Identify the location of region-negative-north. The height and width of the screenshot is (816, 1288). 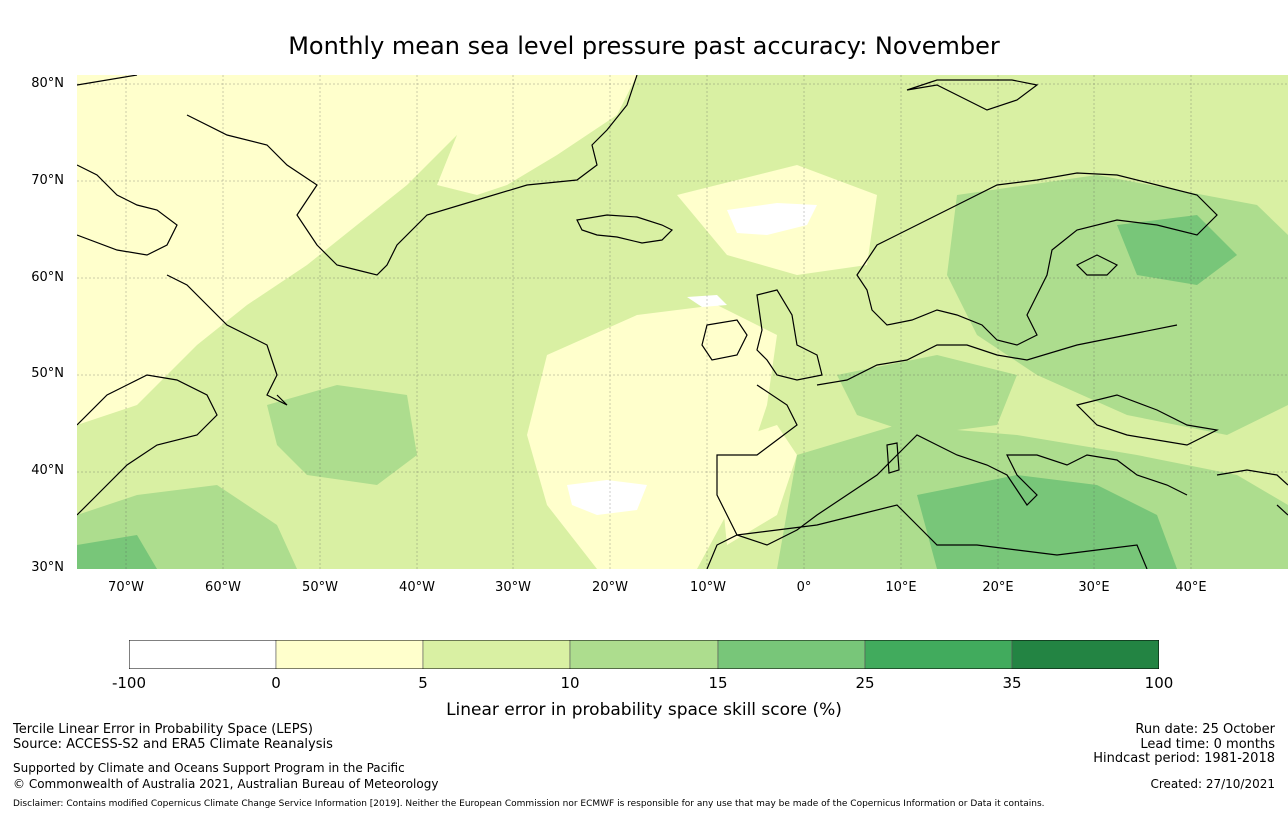
(772, 219).